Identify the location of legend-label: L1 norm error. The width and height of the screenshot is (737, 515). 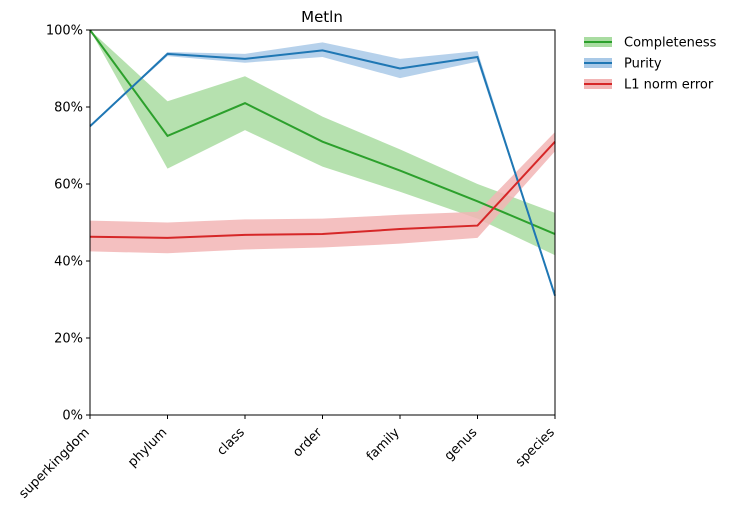
(669, 85).